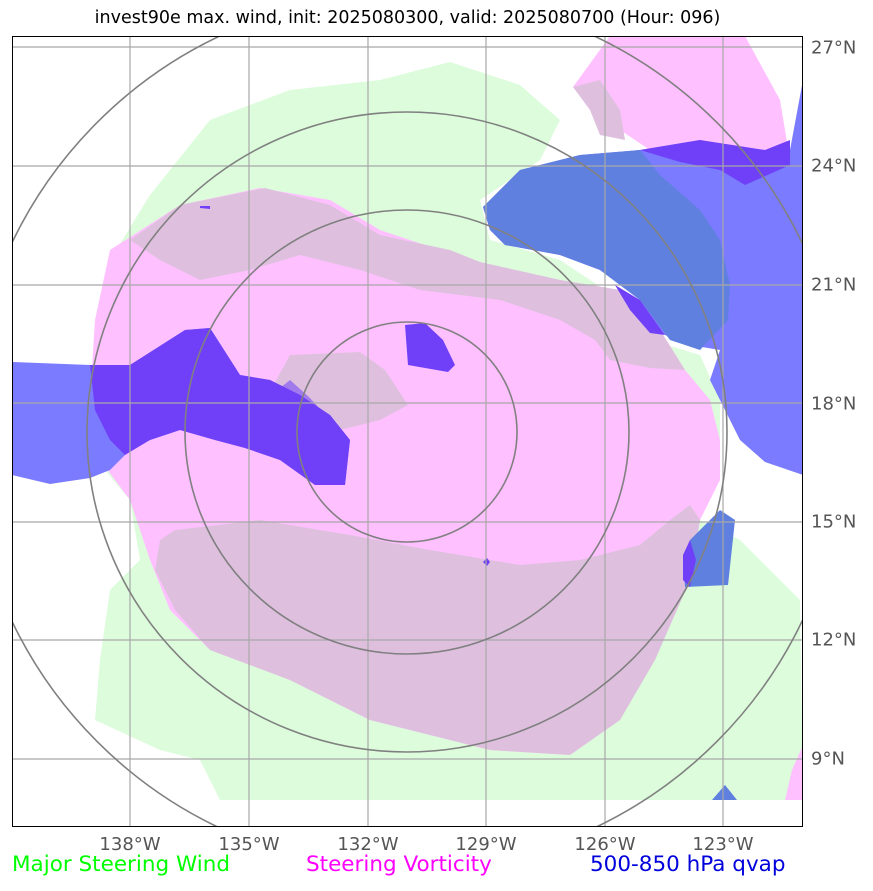  I want to click on legend-major-steering-wind: Major Steering Wind, so click(121, 864).